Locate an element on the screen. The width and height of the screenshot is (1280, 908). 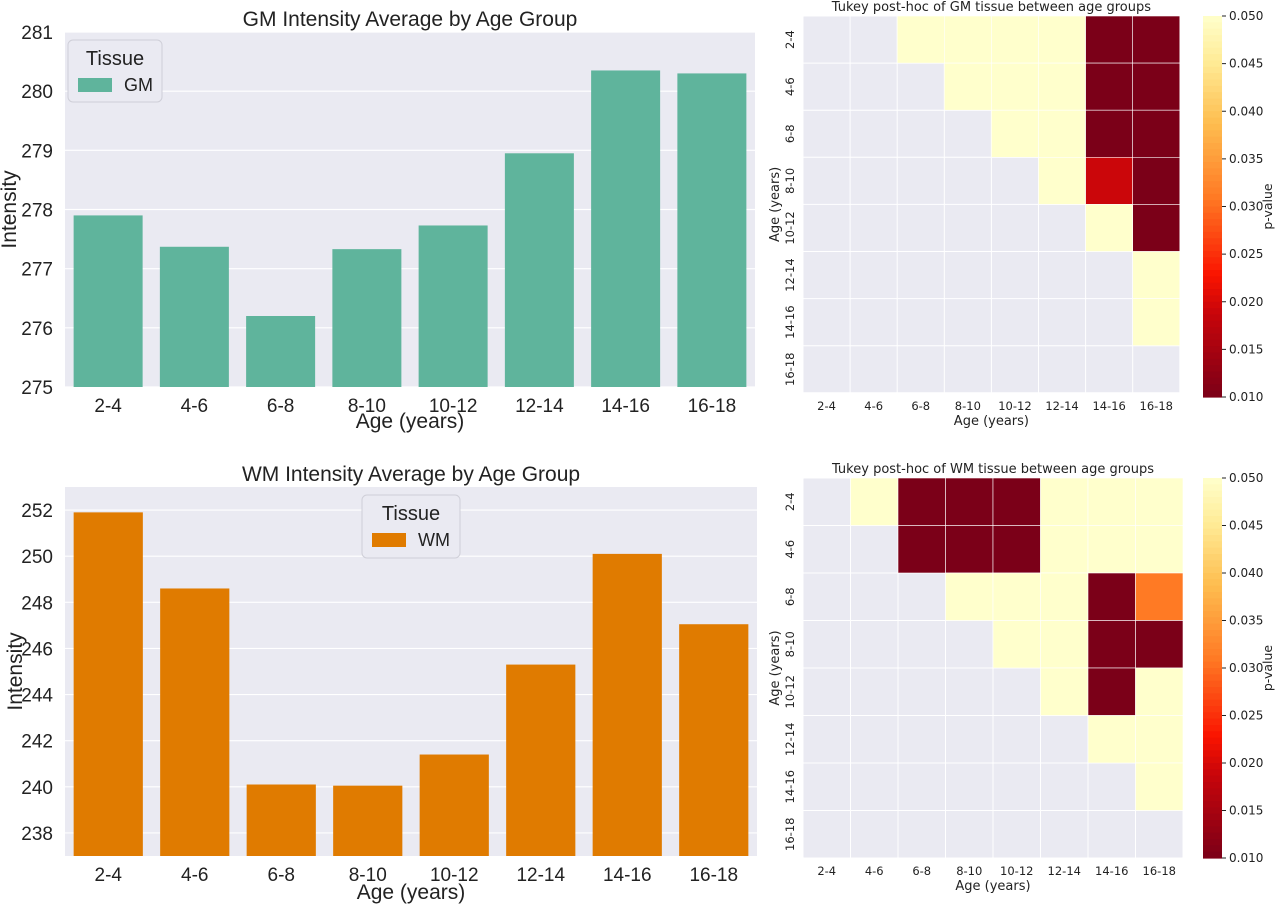
colorbar-tick-label: 0.035 is located at coordinates (1246, 621).